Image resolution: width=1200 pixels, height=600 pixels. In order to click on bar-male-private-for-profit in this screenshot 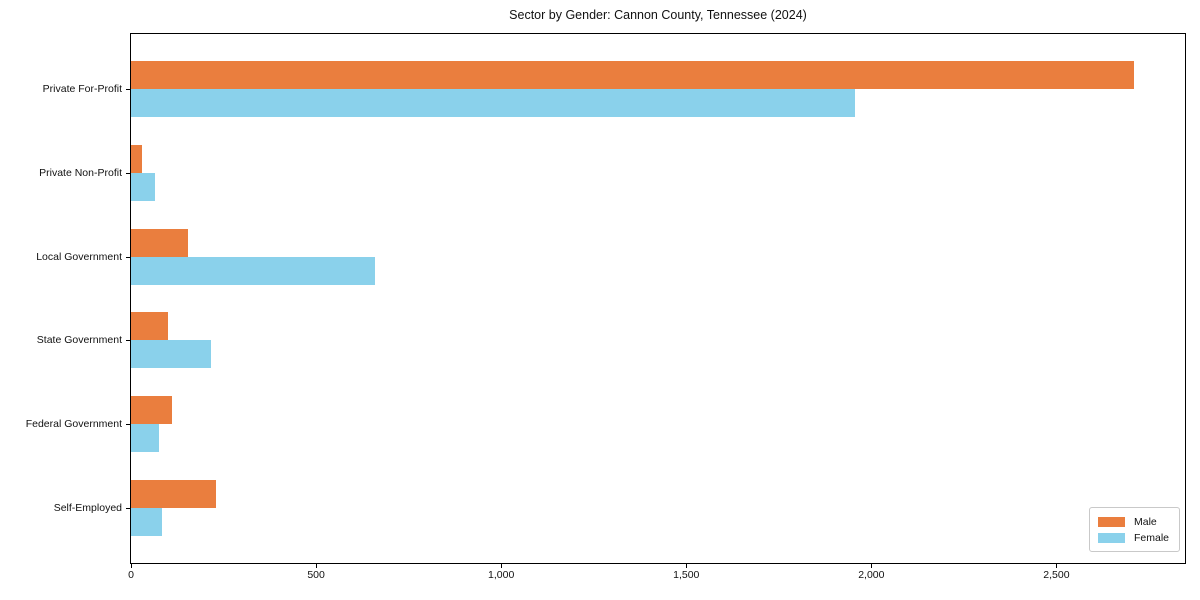, I will do `click(633, 75)`.